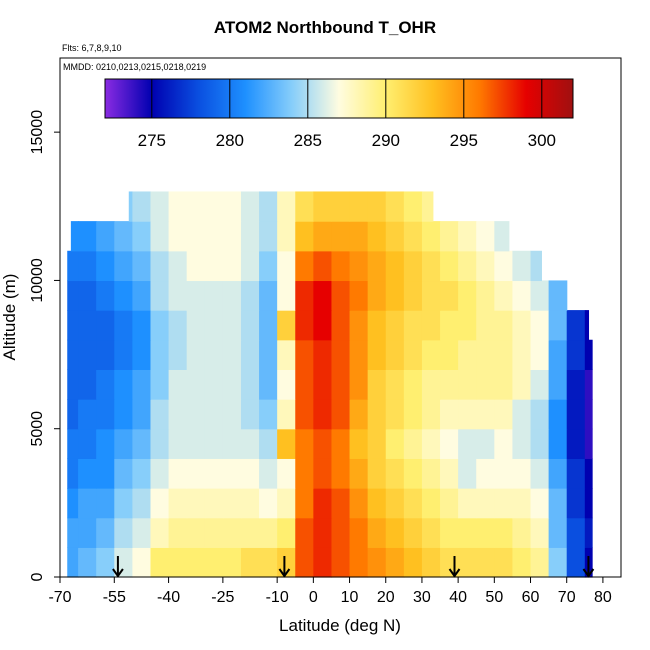 This screenshot has width=650, height=650. Describe the element at coordinates (59, 597) in the screenshot. I see `x-tick-label: -70` at that location.